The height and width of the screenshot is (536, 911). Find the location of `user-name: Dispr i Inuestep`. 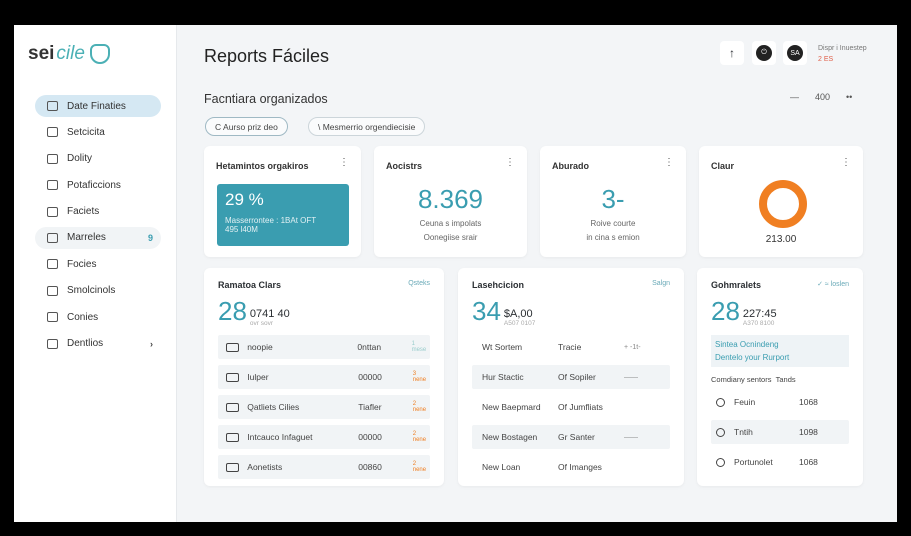

user-name: Dispr i Inuestep is located at coordinates (842, 48).